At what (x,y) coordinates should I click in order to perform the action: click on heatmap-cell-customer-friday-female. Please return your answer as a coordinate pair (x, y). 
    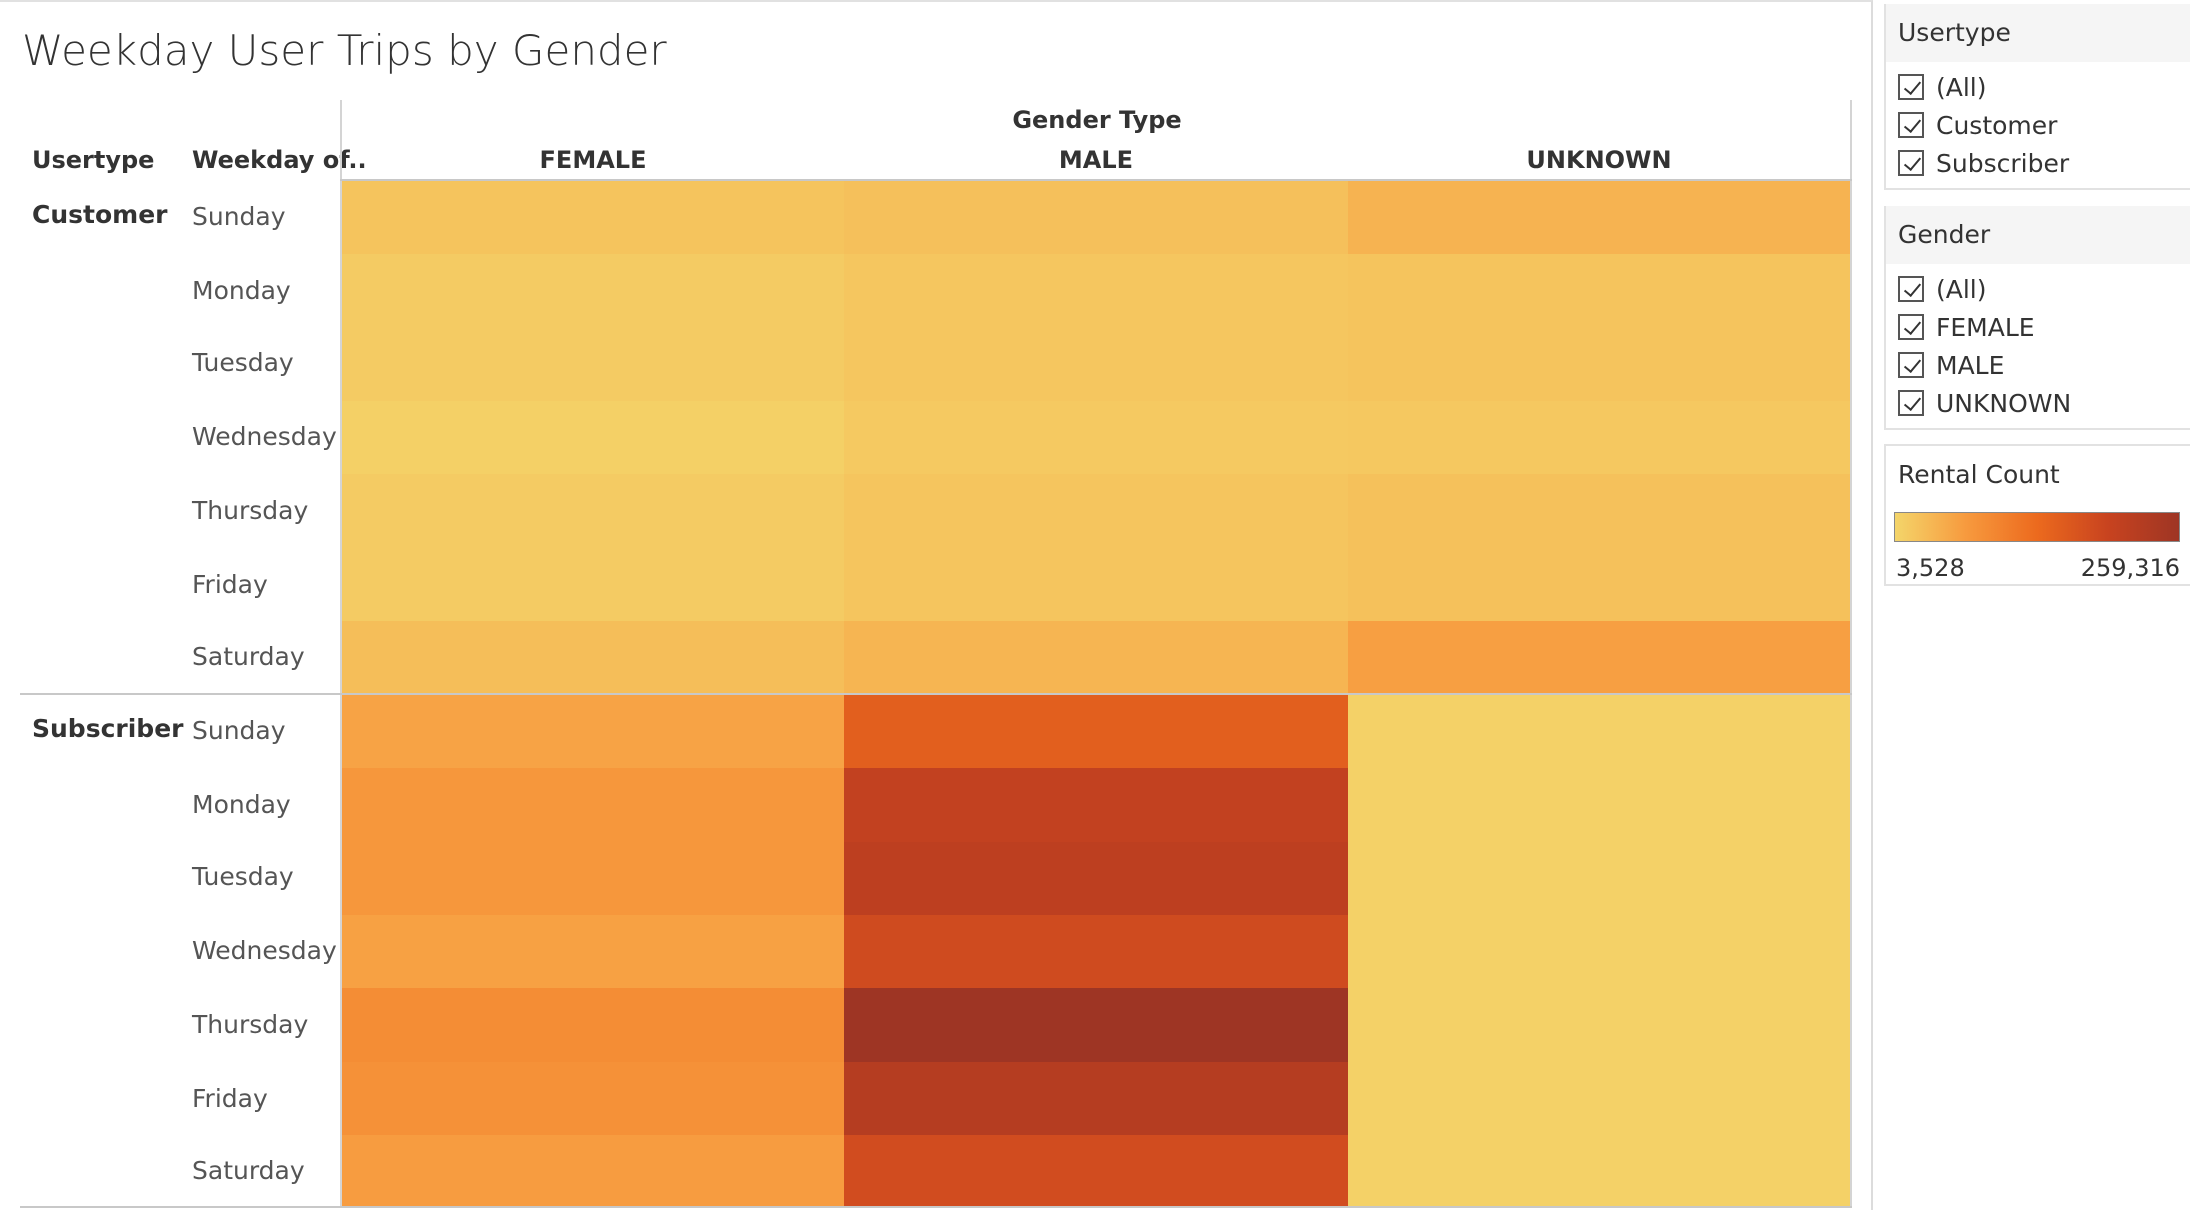
    Looking at the image, I should click on (593, 584).